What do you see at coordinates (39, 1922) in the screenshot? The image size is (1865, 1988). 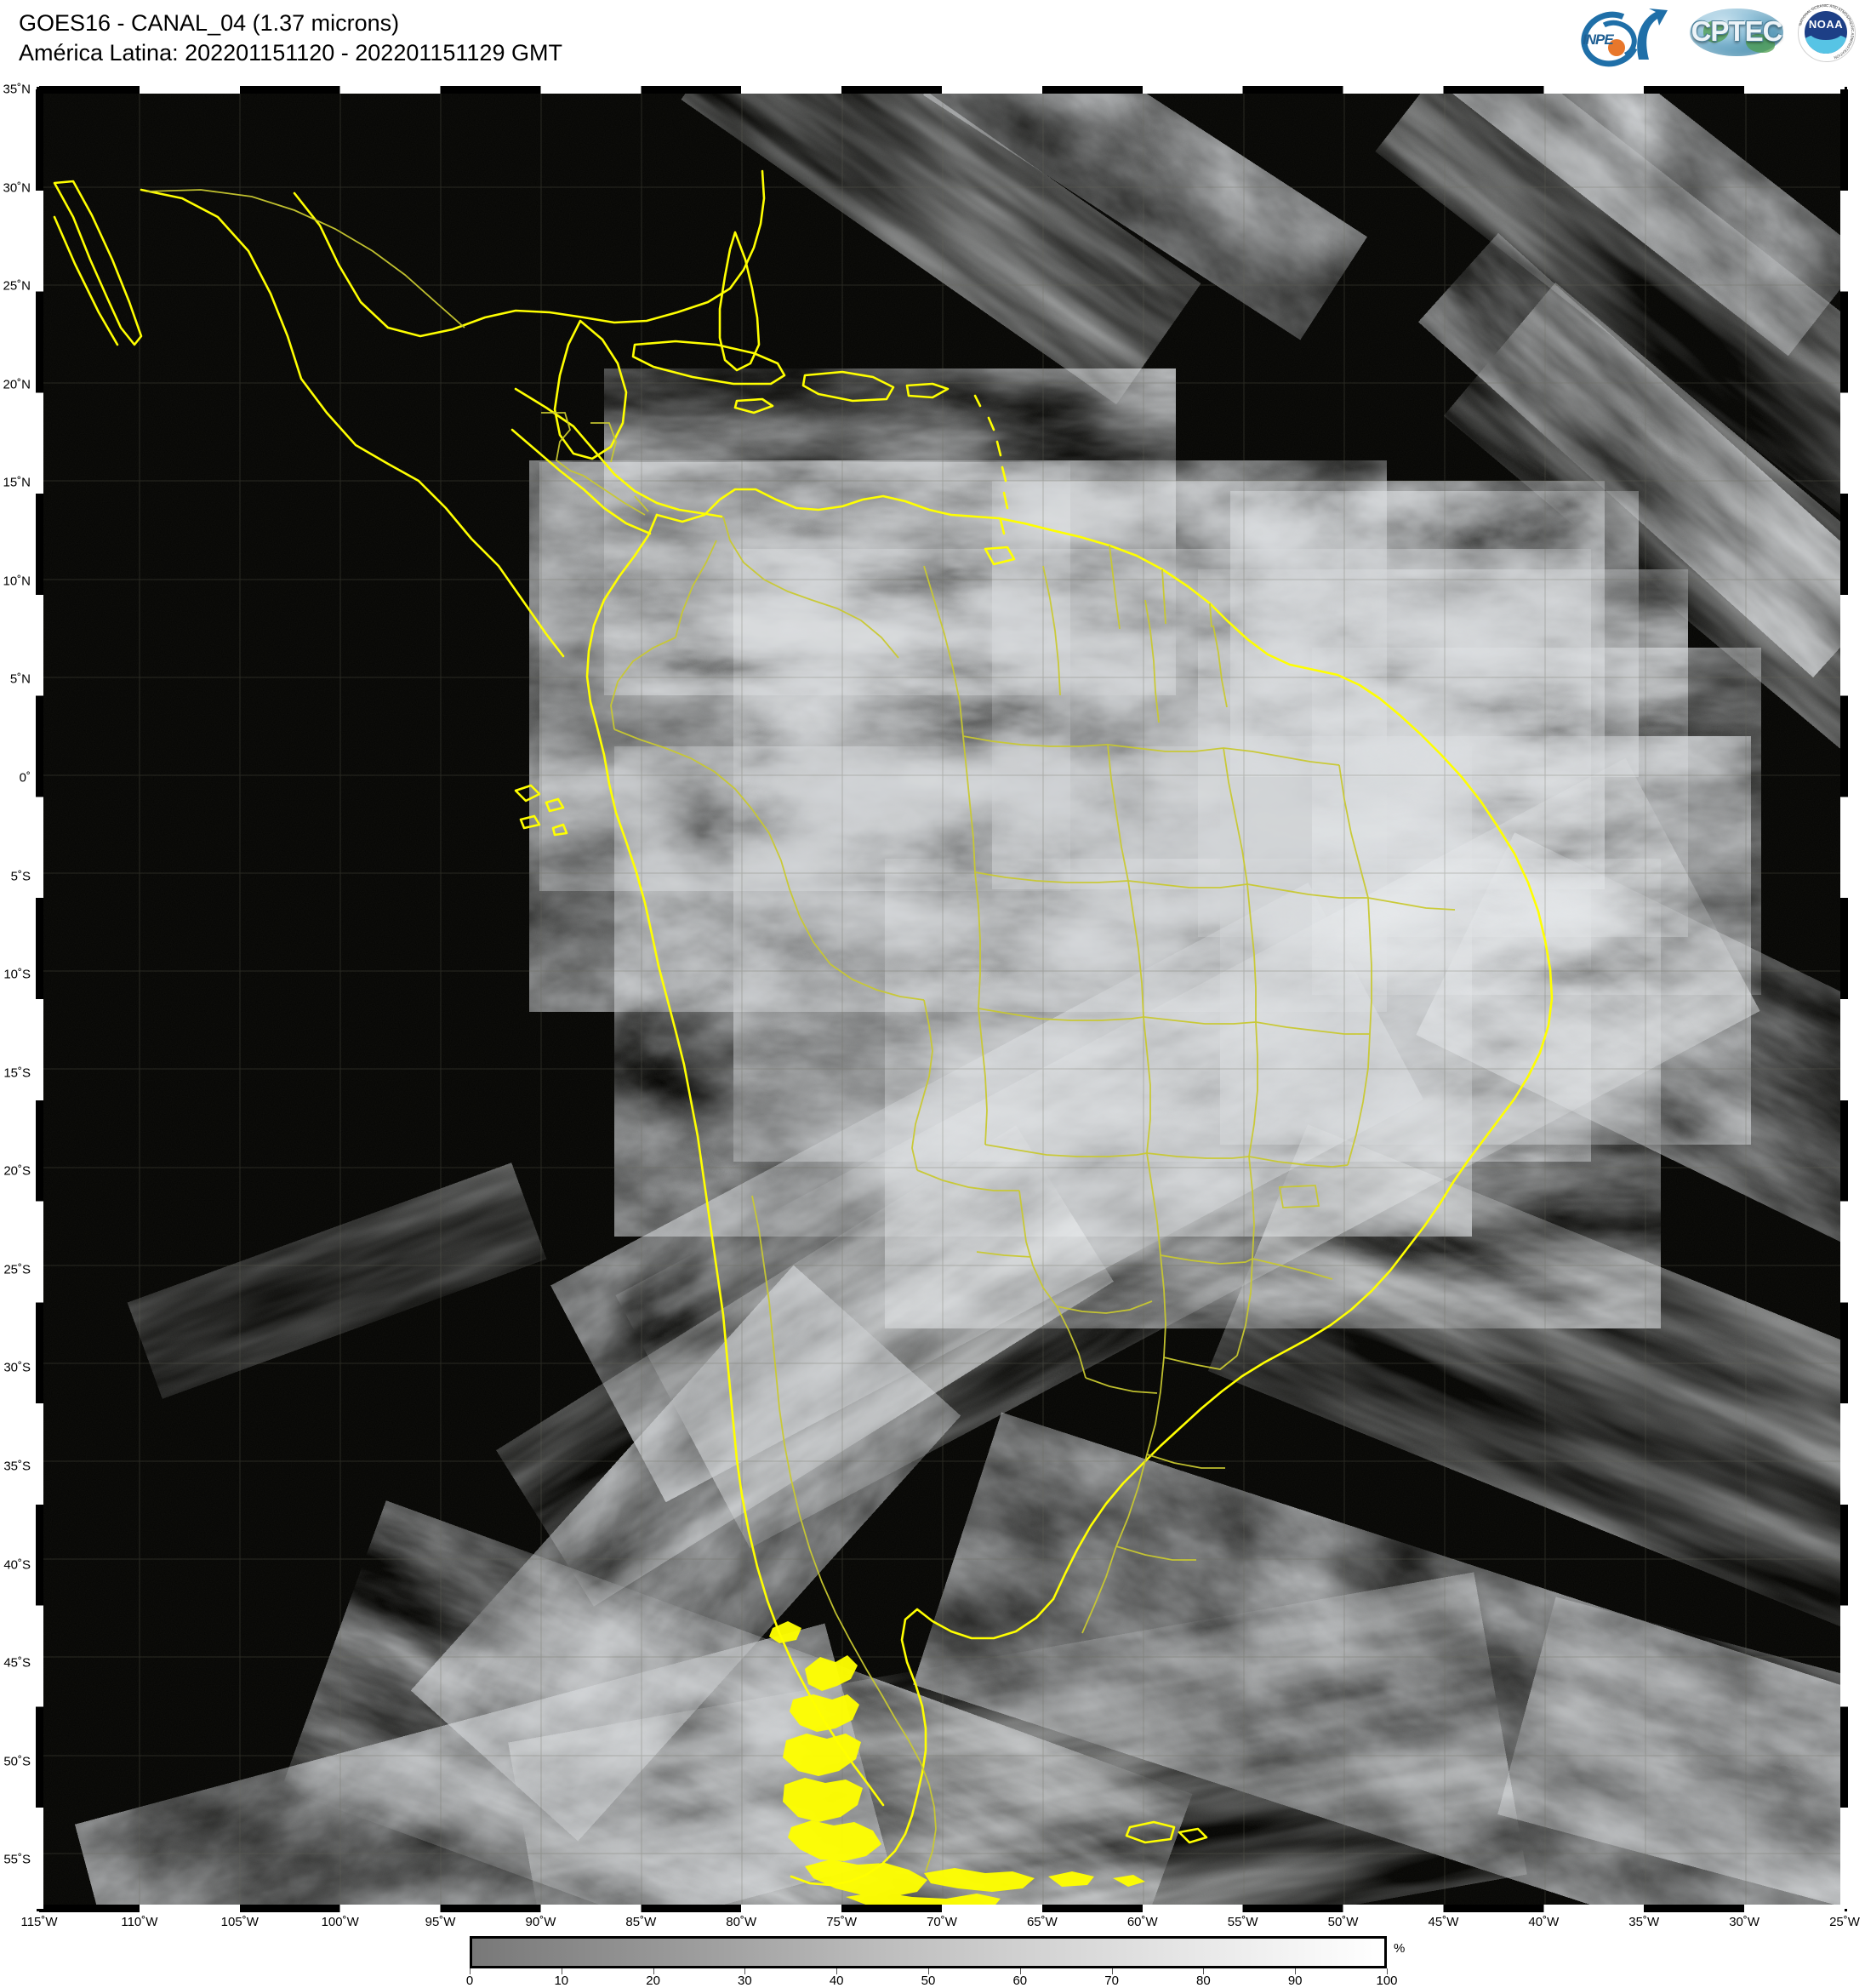 I see `lon-tick-label: 115˚W` at bounding box center [39, 1922].